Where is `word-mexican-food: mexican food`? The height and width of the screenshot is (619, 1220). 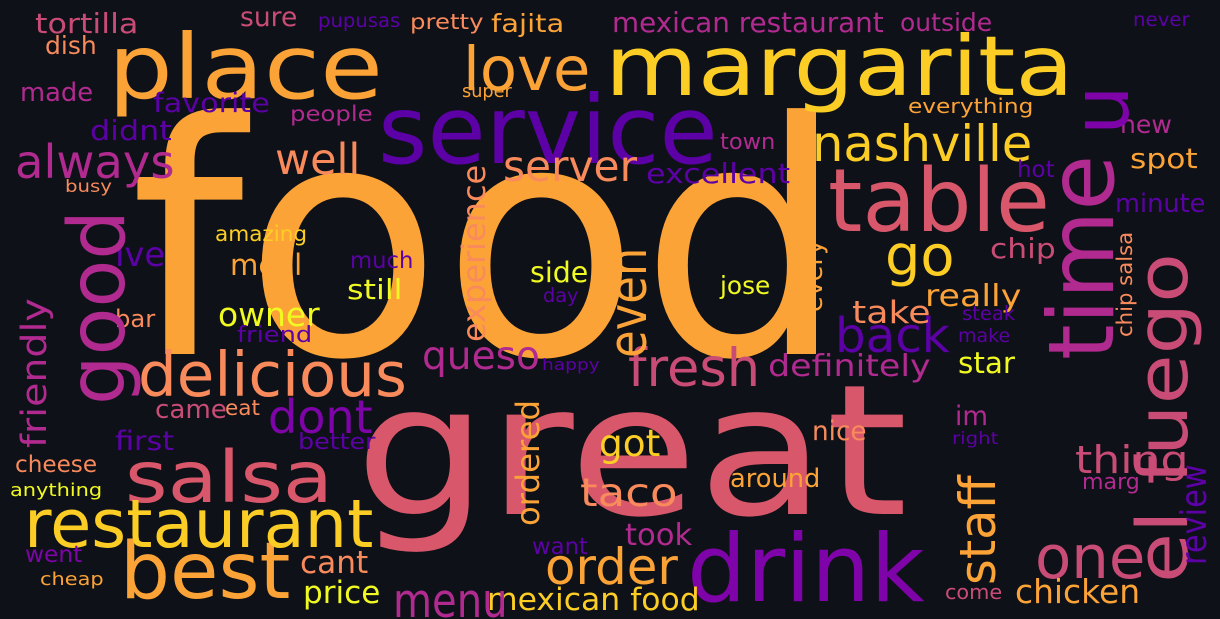
word-mexican-food: mexican food is located at coordinates (593, 600).